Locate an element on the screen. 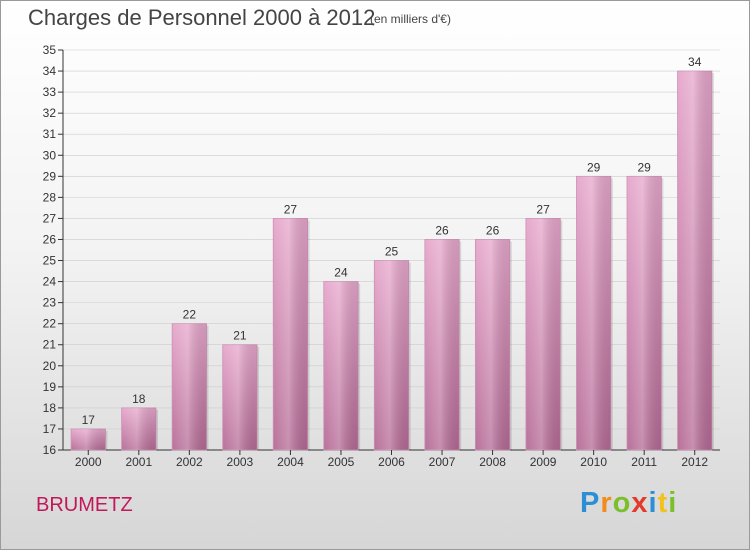 The width and height of the screenshot is (750, 550). y-tick-label: 20 is located at coordinates (50, 366).